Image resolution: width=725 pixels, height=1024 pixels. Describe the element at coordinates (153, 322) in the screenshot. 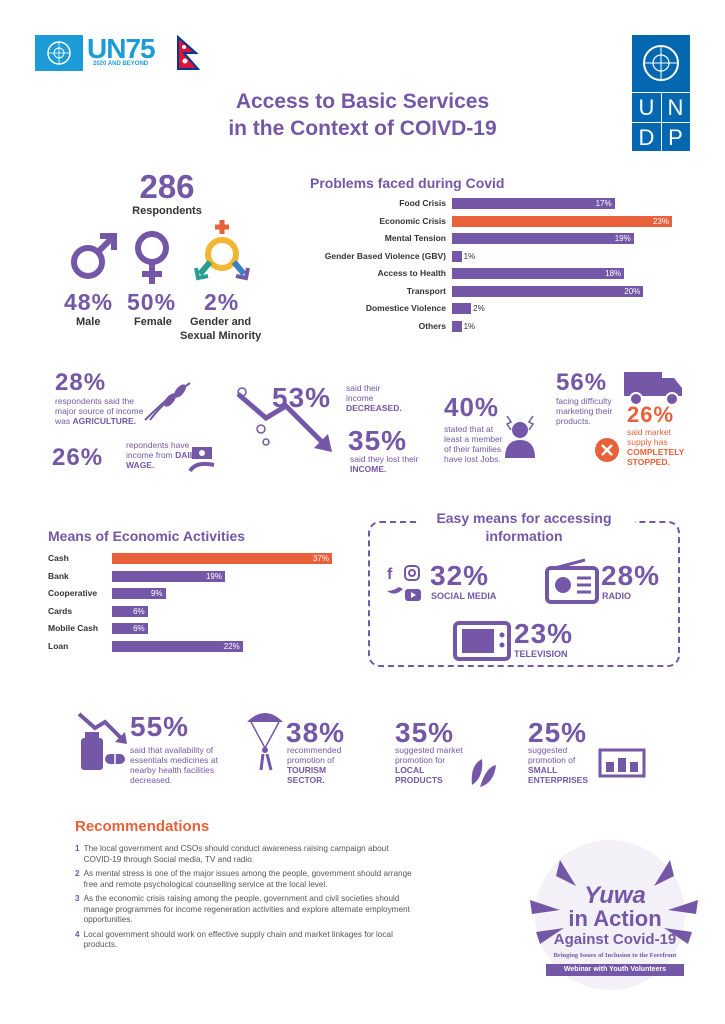

I see `female-label: Female` at that location.